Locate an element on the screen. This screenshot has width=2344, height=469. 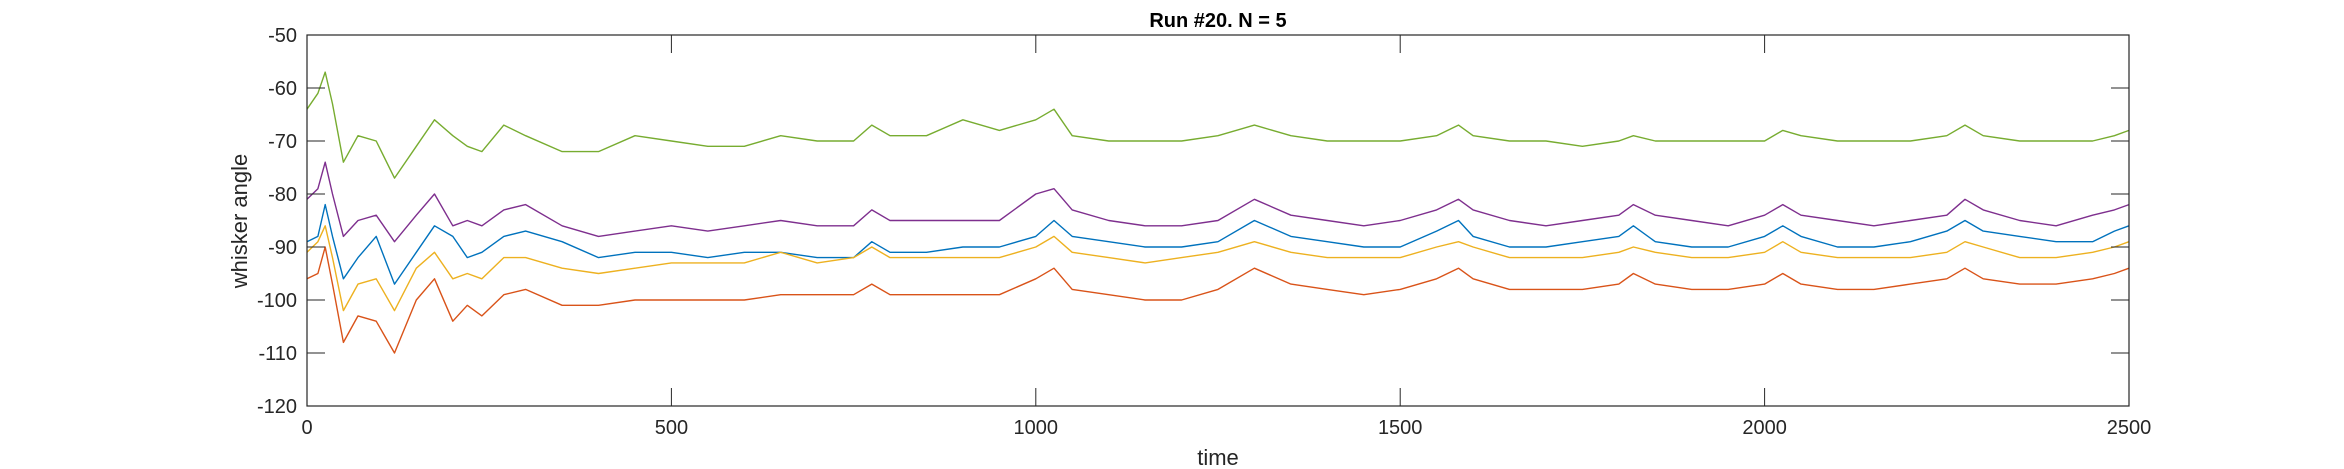
y-tick-label: -60 is located at coordinates (282, 89).